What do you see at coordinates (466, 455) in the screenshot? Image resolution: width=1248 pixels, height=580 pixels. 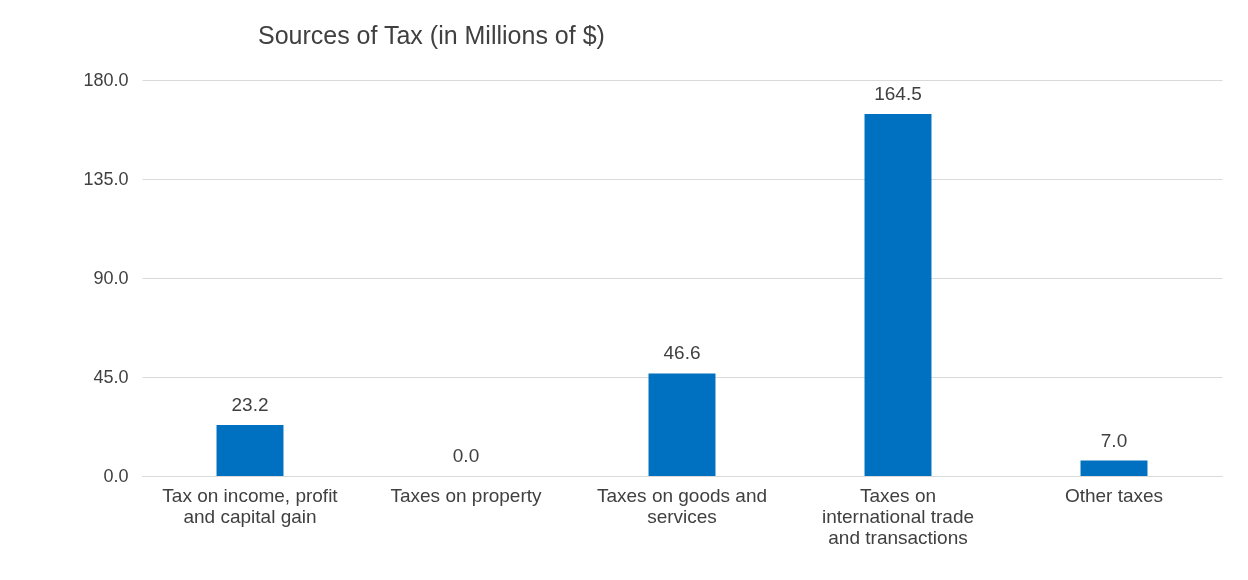 I see `data-label: 0.0` at bounding box center [466, 455].